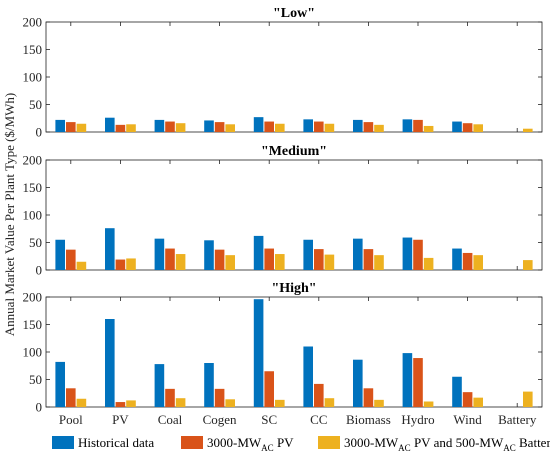 Image resolution: width=550 pixels, height=462 pixels. What do you see at coordinates (329, 442) in the screenshot?
I see `legend-swatch-pv_battery` at bounding box center [329, 442].